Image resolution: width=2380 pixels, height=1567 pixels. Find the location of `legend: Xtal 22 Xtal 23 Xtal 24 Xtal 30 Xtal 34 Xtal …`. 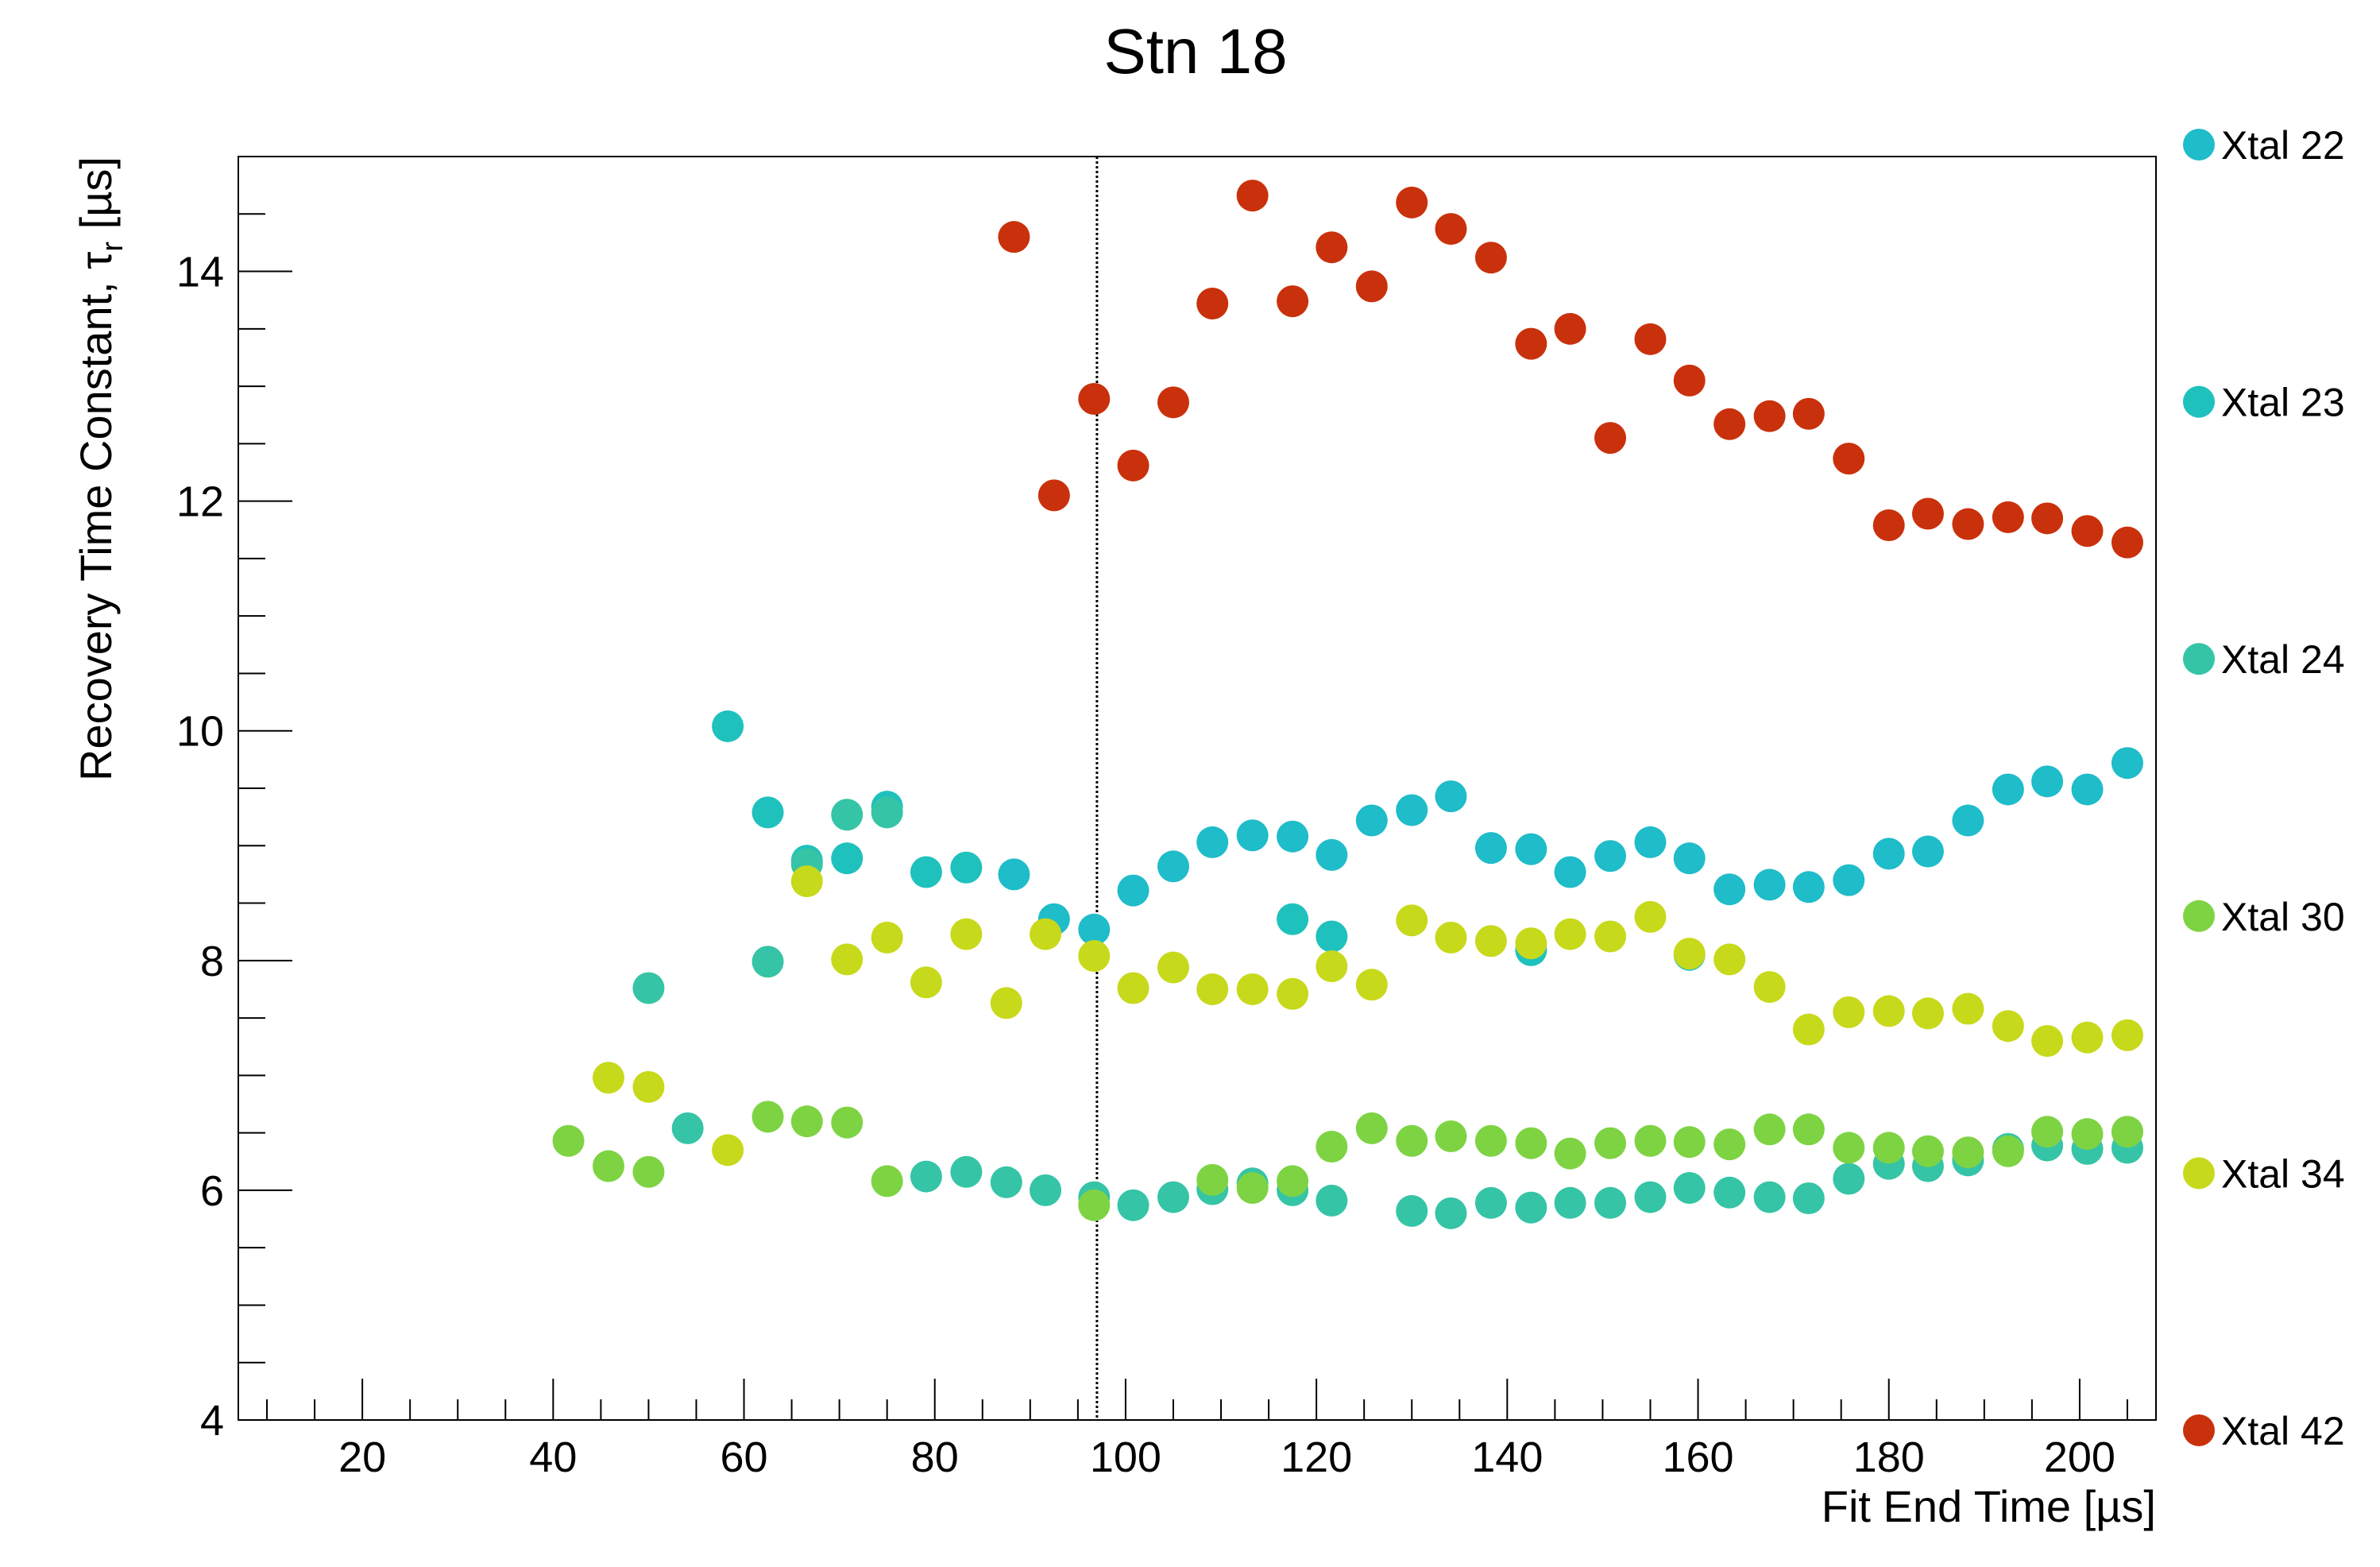

legend: Xtal 22 Xtal 23 Xtal 24 Xtal 30 Xtal 34 Xtal … is located at coordinates (2264, 788).